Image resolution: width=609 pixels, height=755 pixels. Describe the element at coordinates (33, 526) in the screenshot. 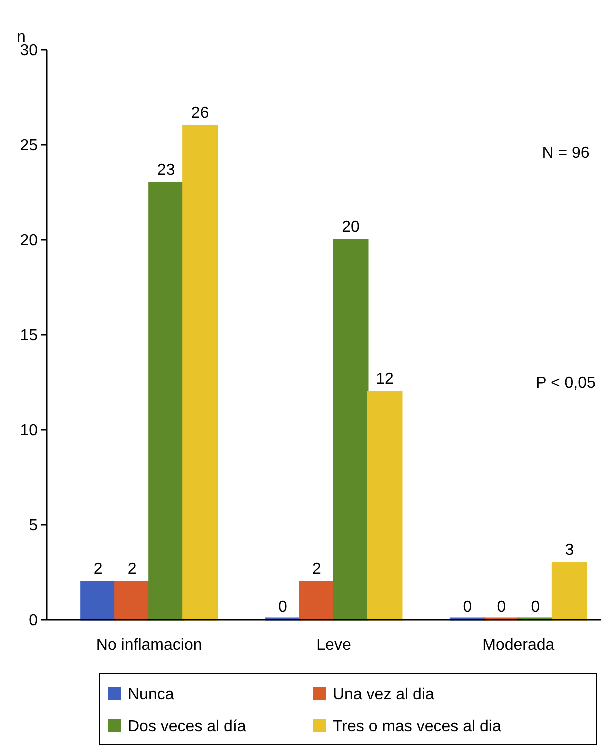

I see `y-tick-label: 5` at that location.